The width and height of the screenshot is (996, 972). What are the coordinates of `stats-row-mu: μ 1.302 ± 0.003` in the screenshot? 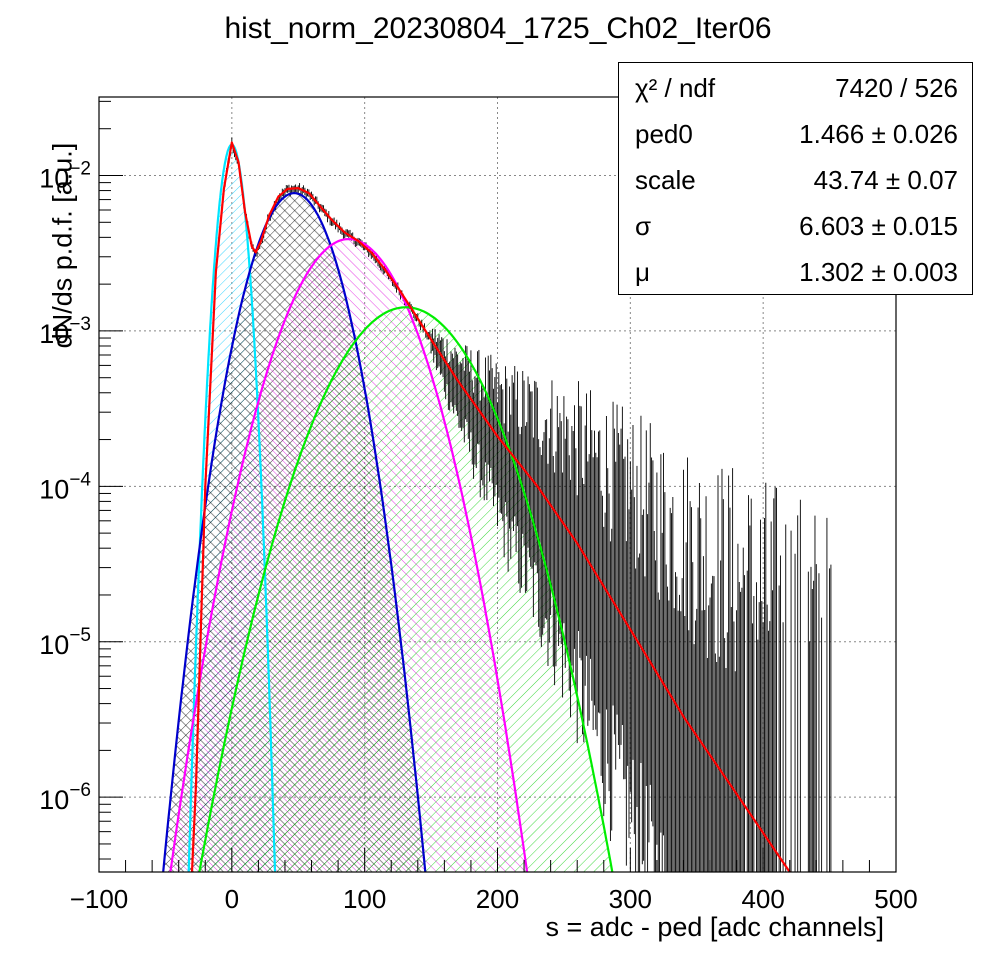 It's located at (795, 274).